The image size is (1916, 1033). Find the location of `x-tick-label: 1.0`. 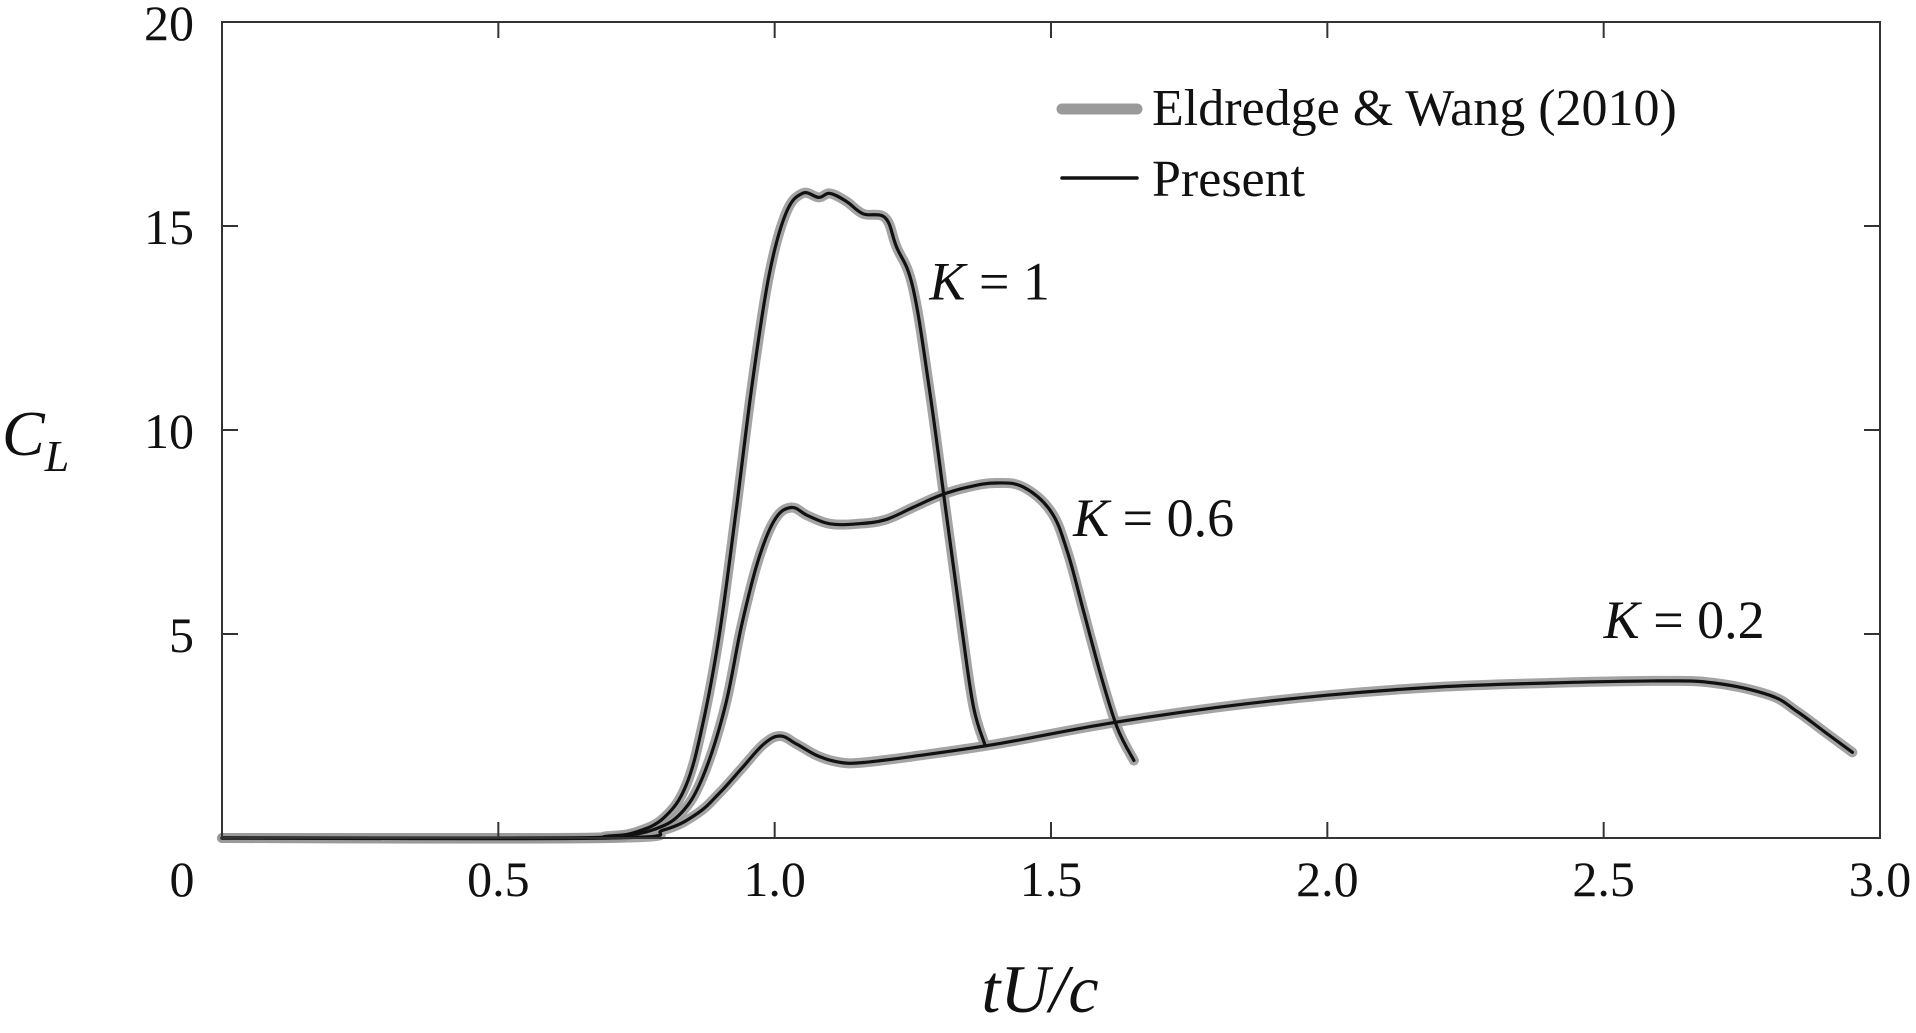

x-tick-label: 1.0 is located at coordinates (774, 879).